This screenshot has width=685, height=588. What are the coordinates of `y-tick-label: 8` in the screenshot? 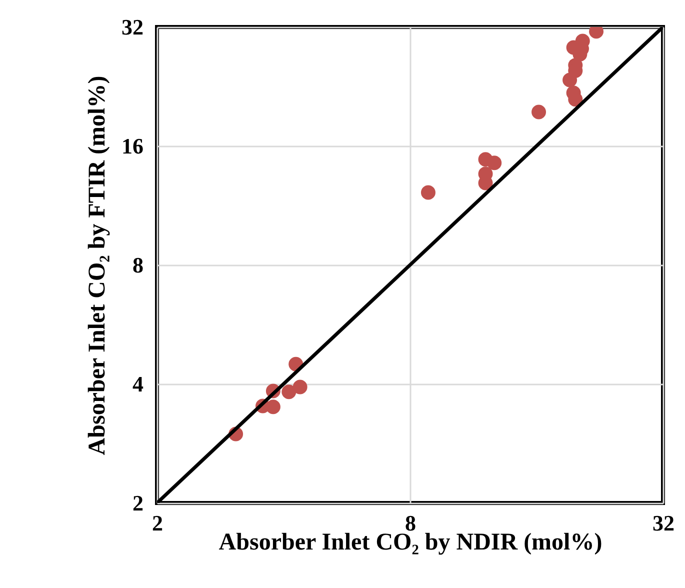 It's located at (138, 265).